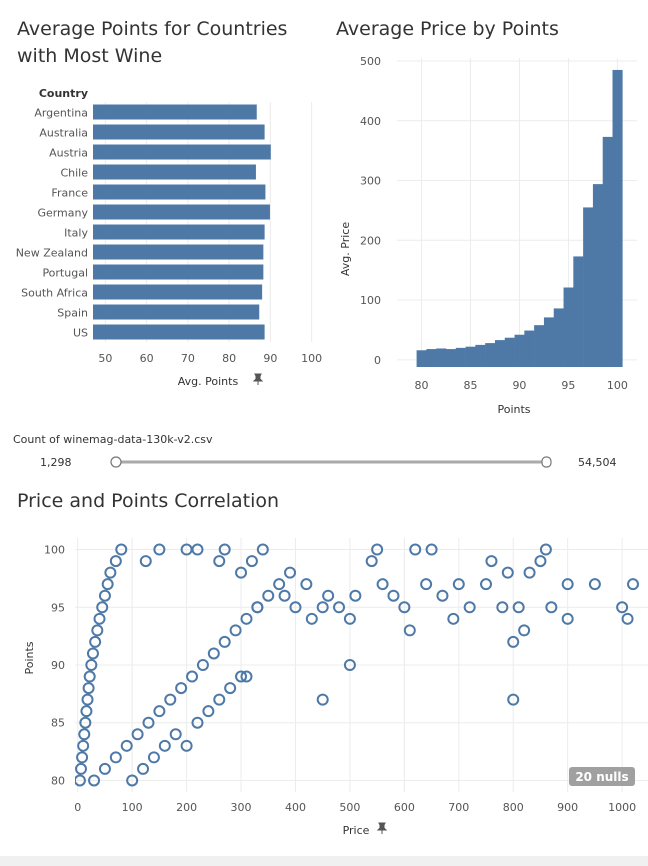 The height and width of the screenshot is (866, 648). What do you see at coordinates (148, 501) in the screenshot?
I see `chart3-title: Price and Points Correlation` at bounding box center [148, 501].